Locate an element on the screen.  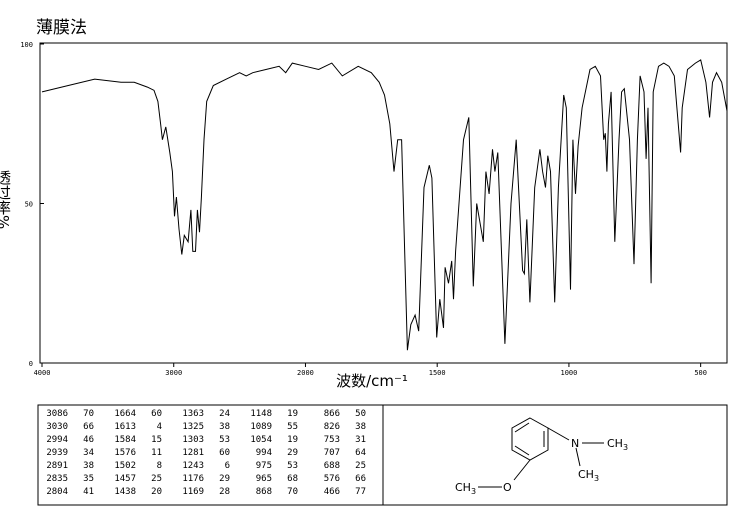
peak-wavenumber: 866 is located at coordinates (332, 414).